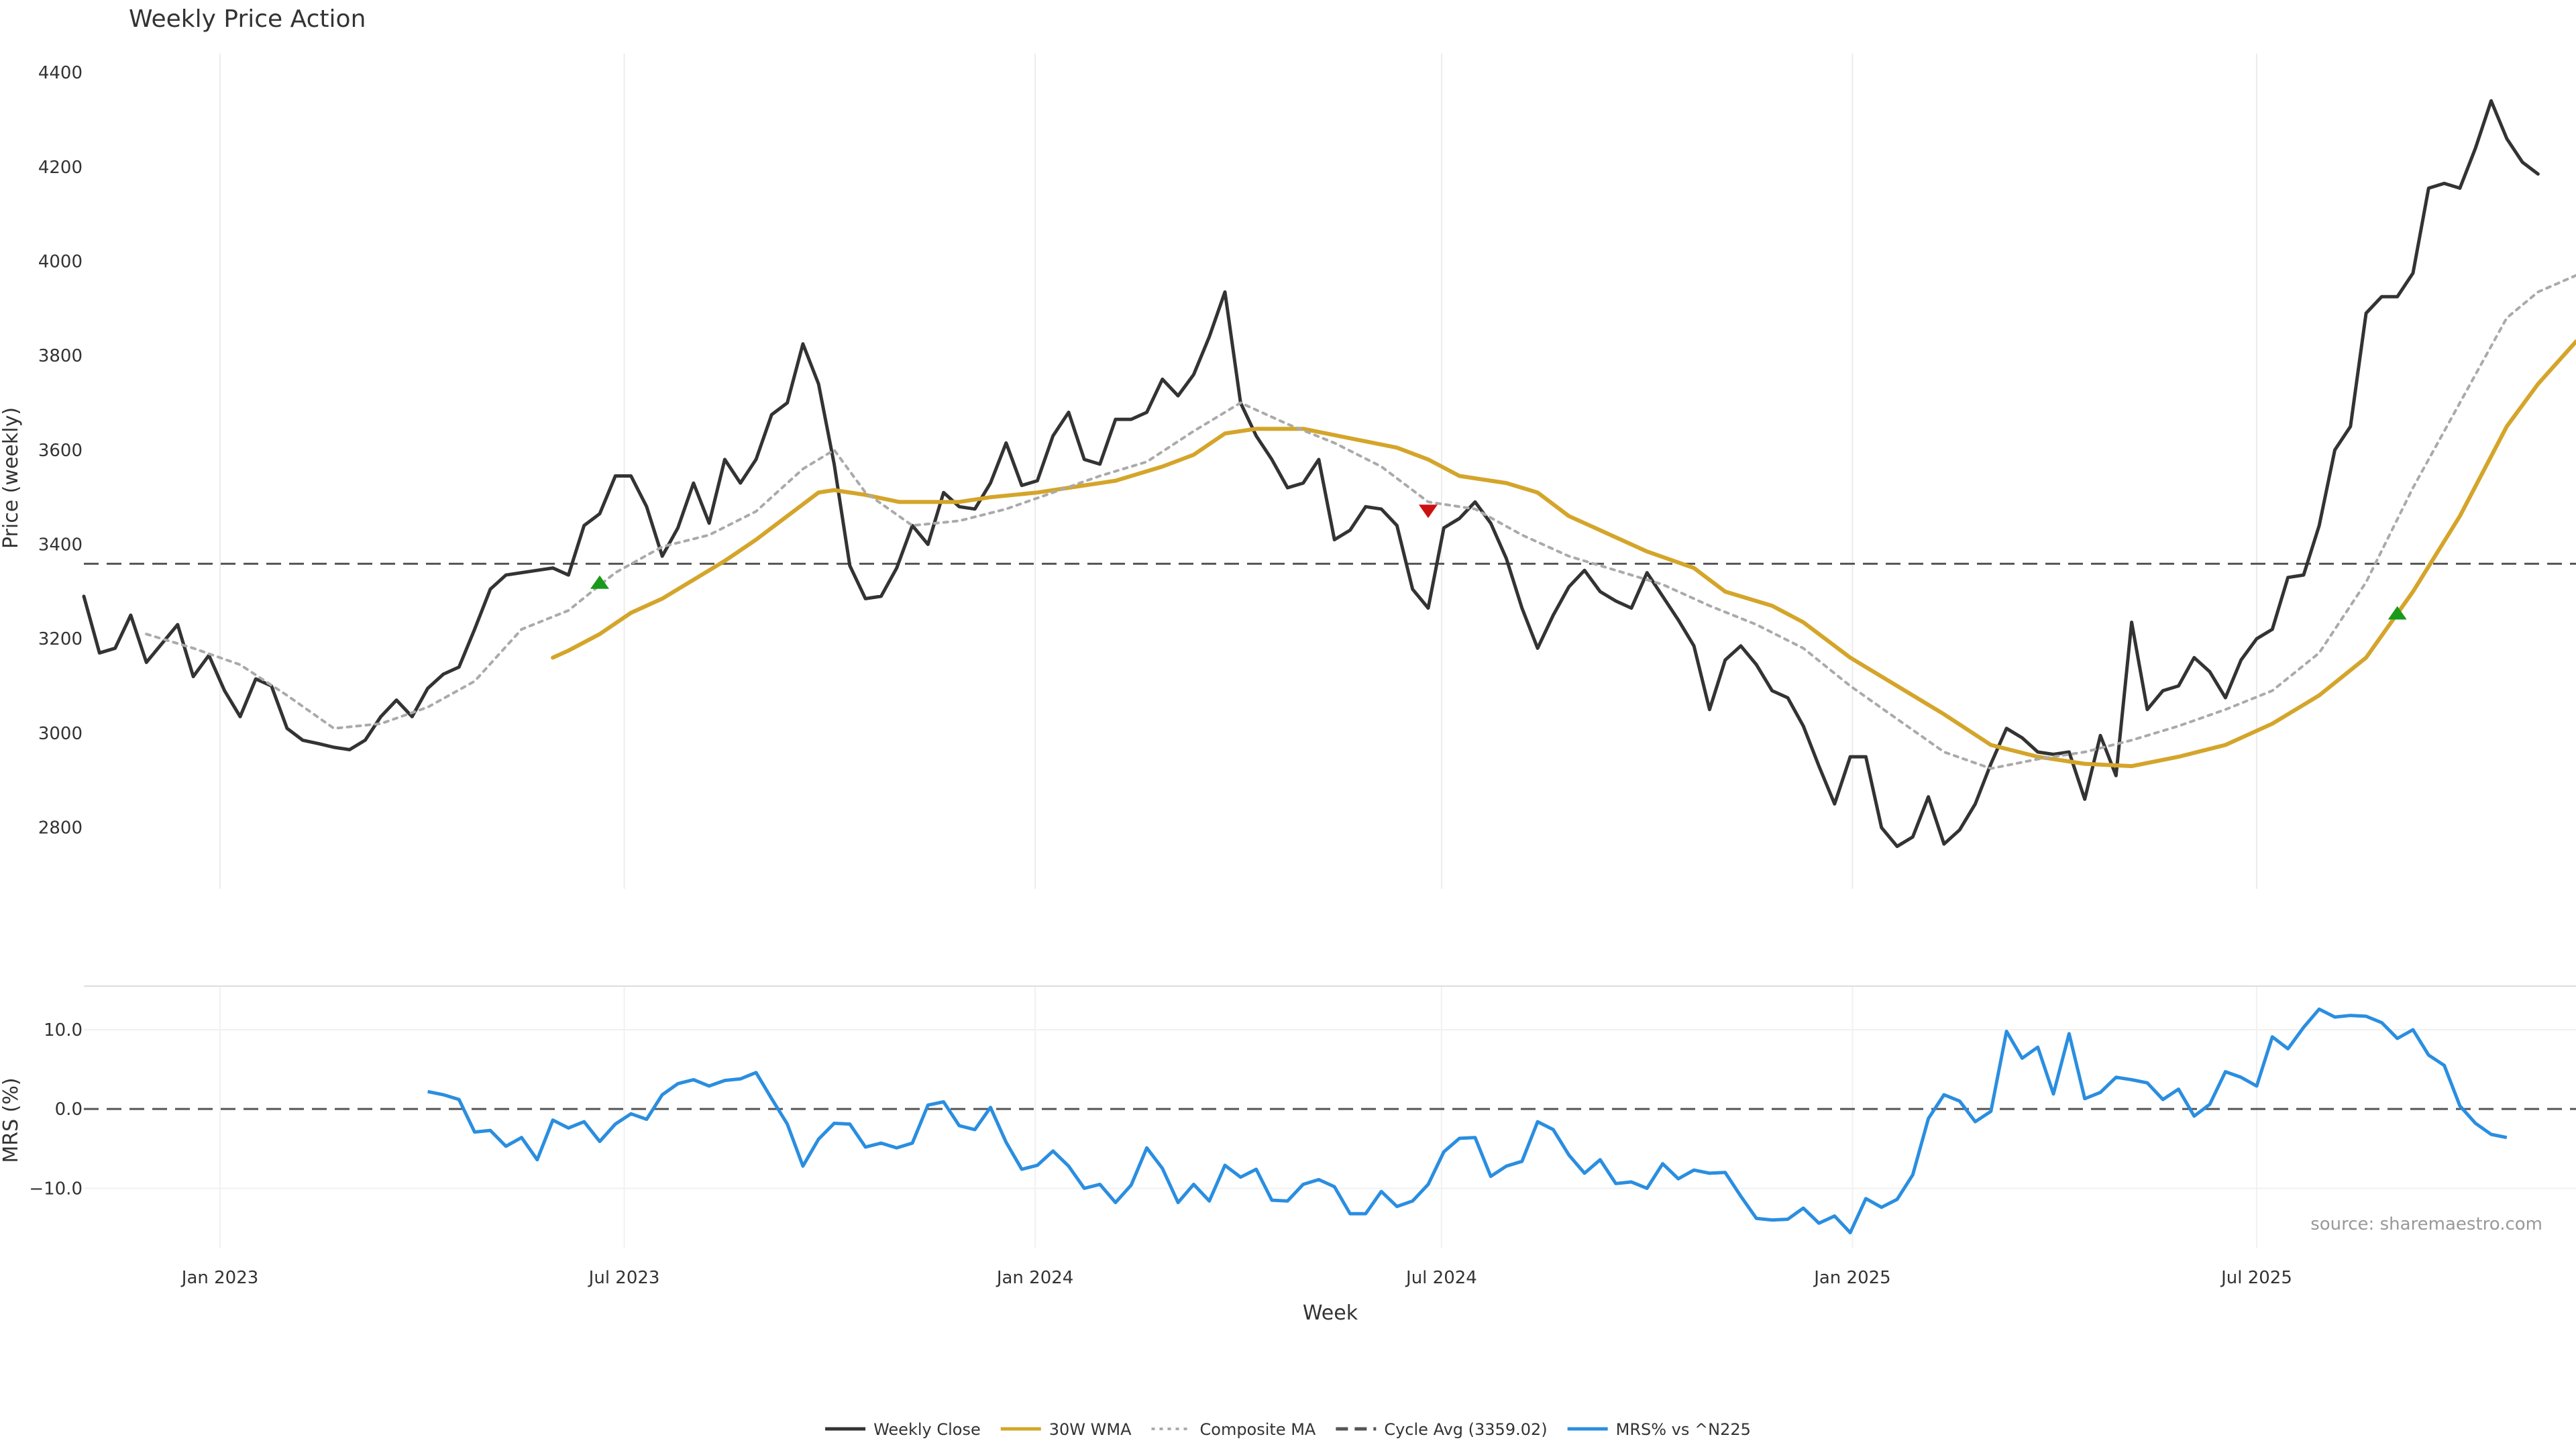 The image size is (2576, 1449). Describe the element at coordinates (1258, 1429) in the screenshot. I see `legend-entry-label: Composite MA` at that location.